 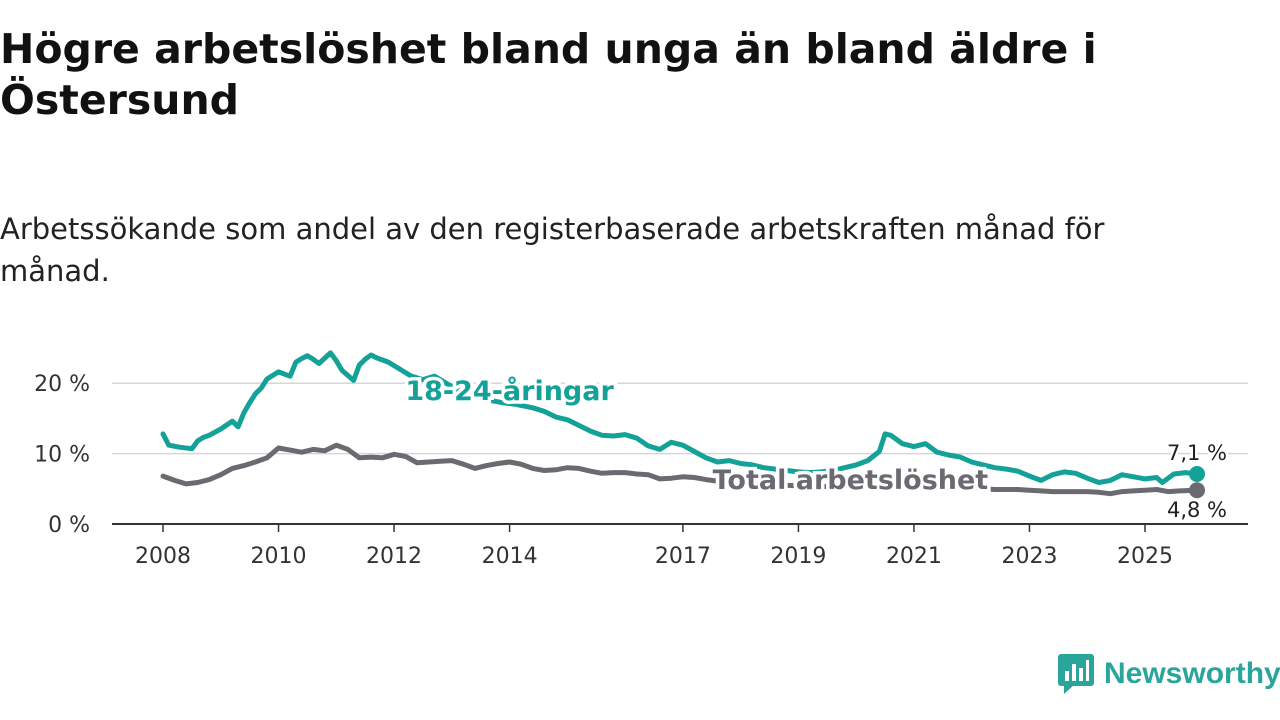 What do you see at coordinates (914, 556) in the screenshot?
I see `x-tick-label: 2021` at bounding box center [914, 556].